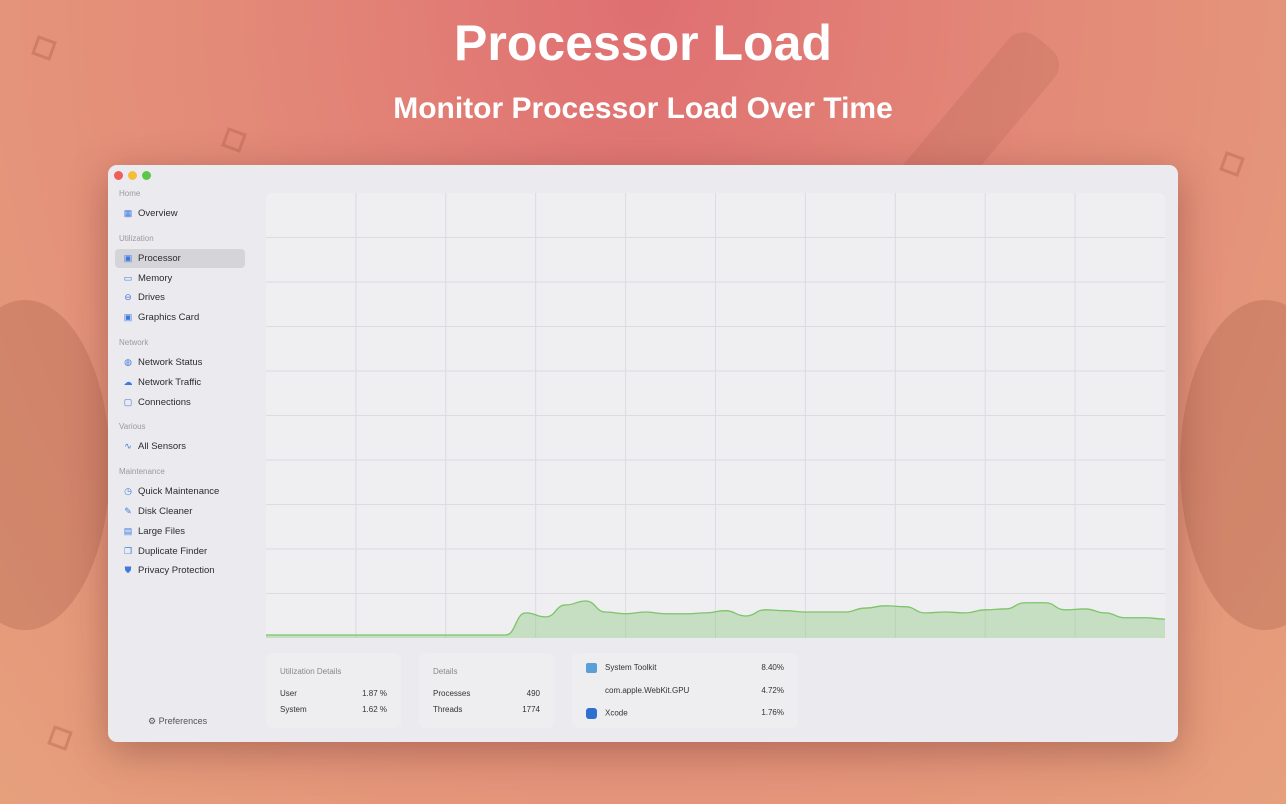 The width and height of the screenshot is (1286, 804). What do you see at coordinates (173, 551) in the screenshot?
I see `sidebar-item-label: Duplicate Finder` at bounding box center [173, 551].